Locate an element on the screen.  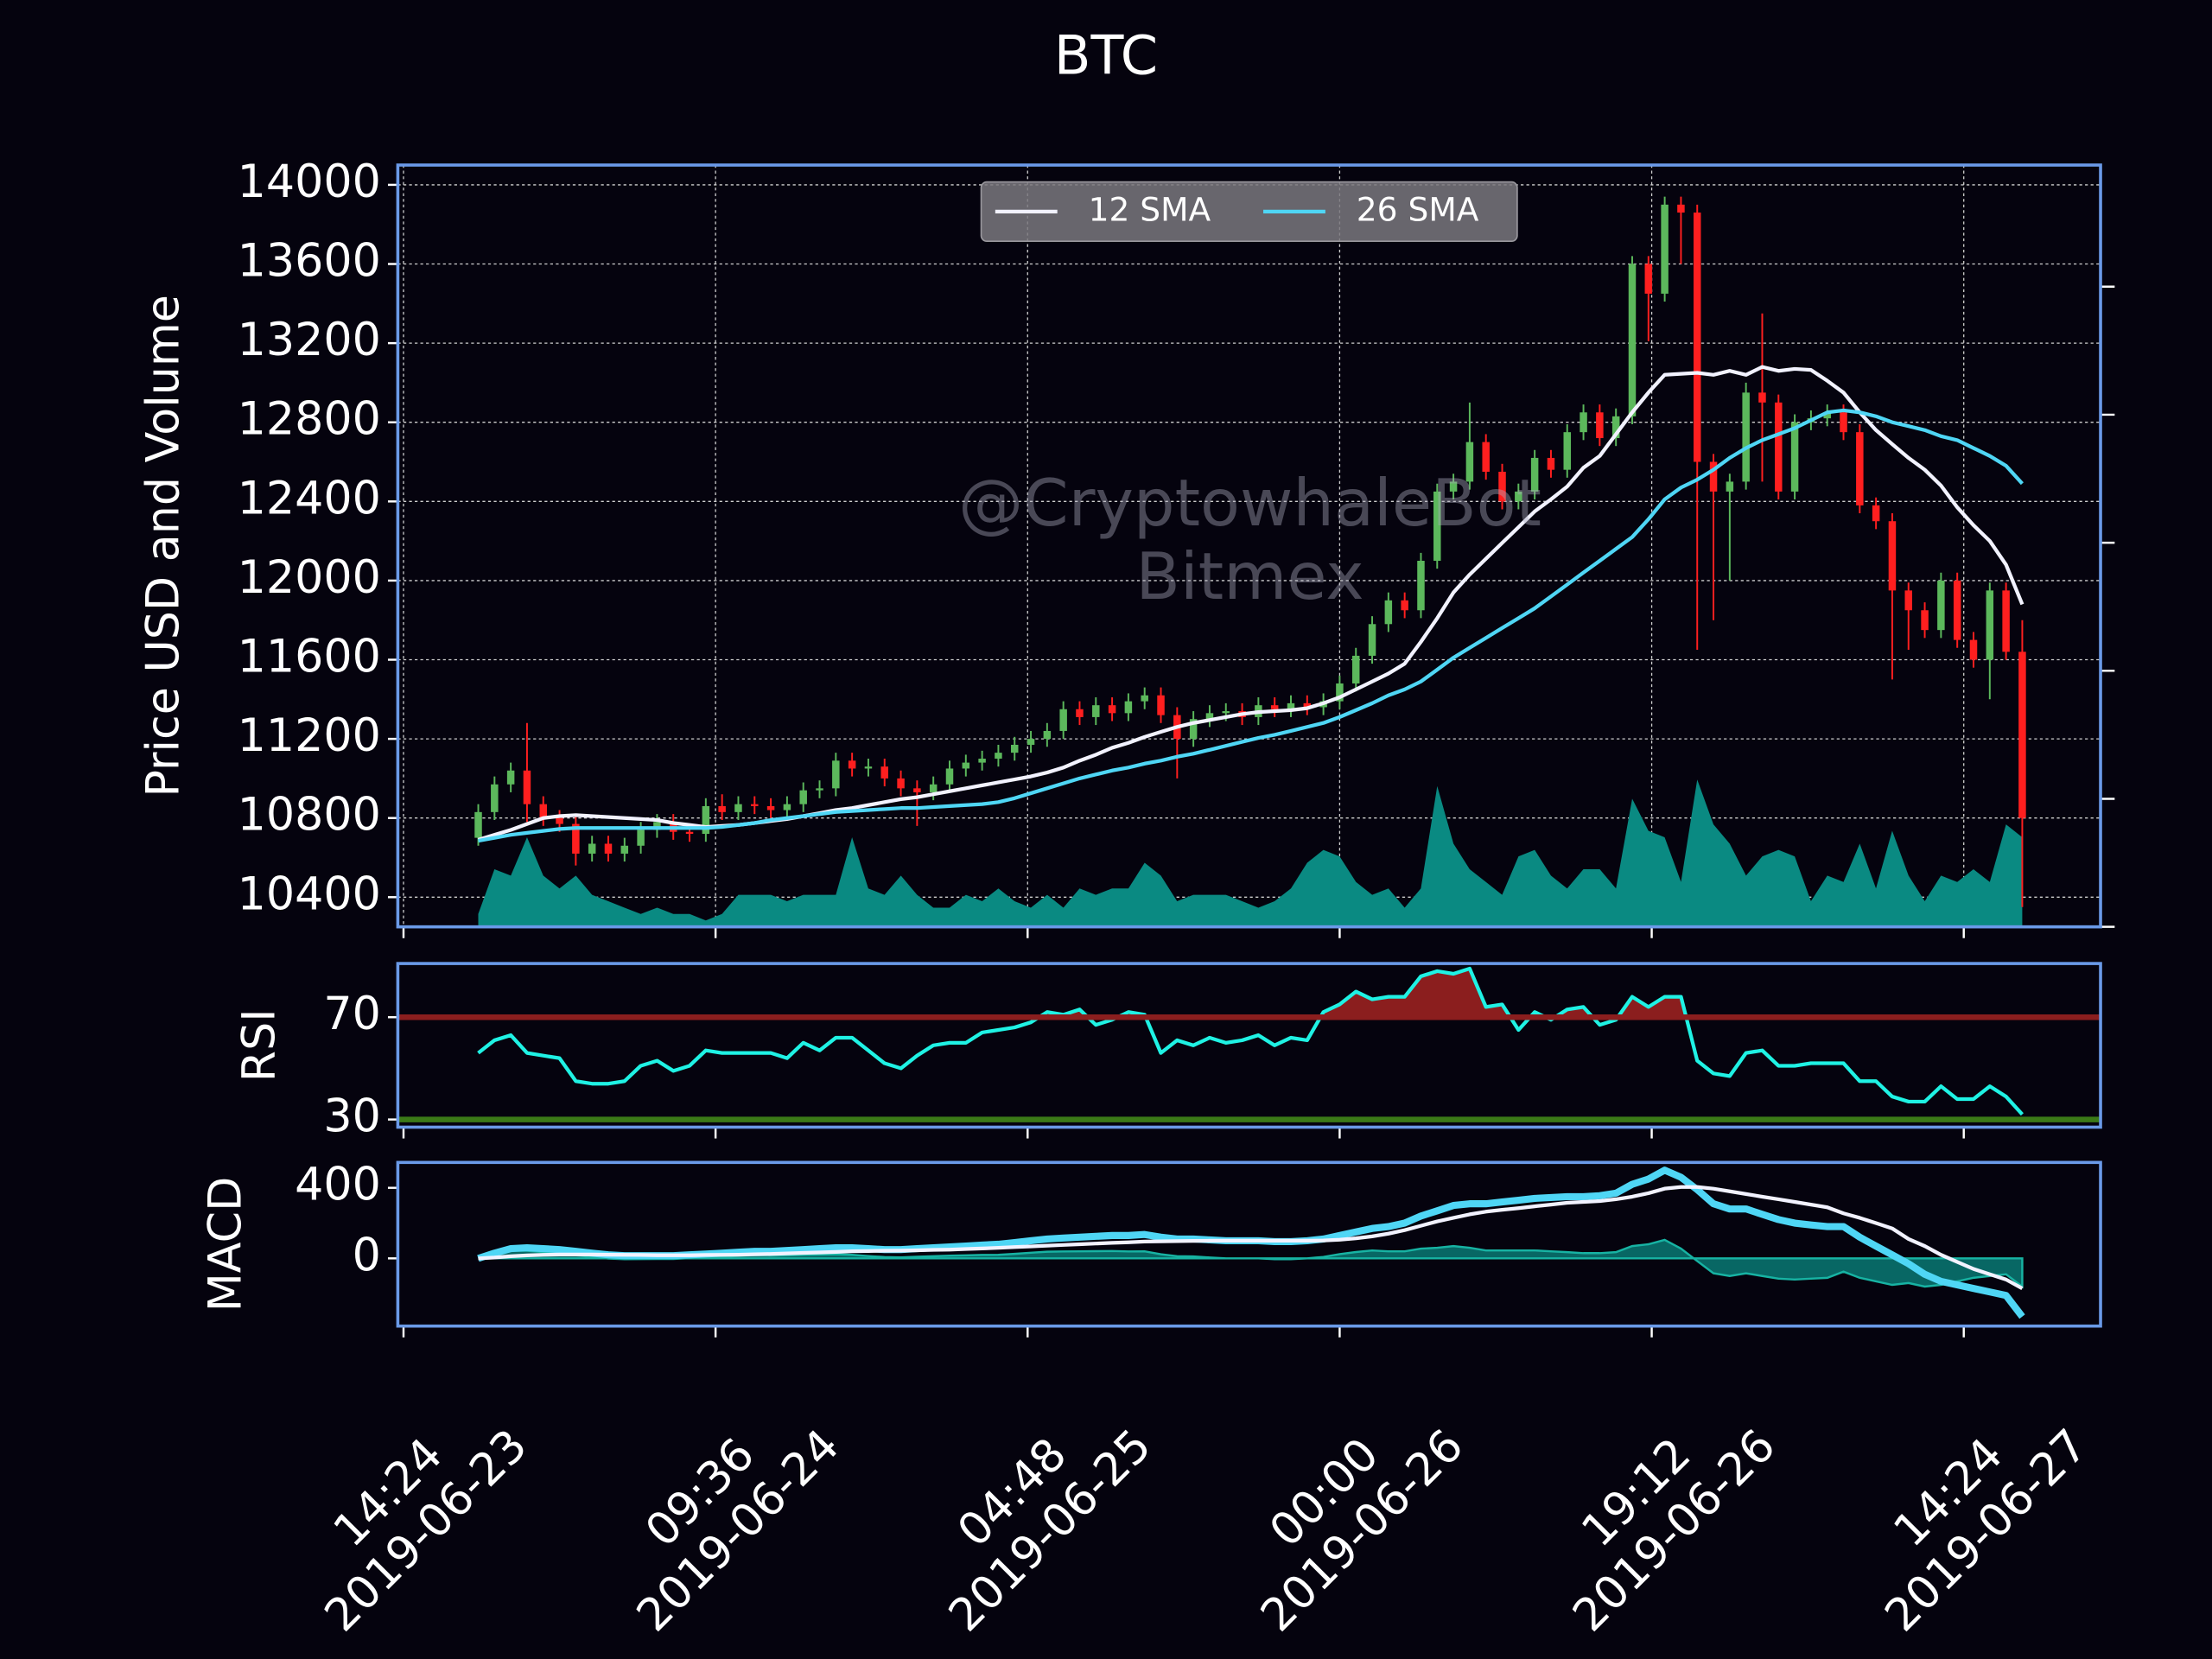
plot-area is located at coordinates (1250, 1043).